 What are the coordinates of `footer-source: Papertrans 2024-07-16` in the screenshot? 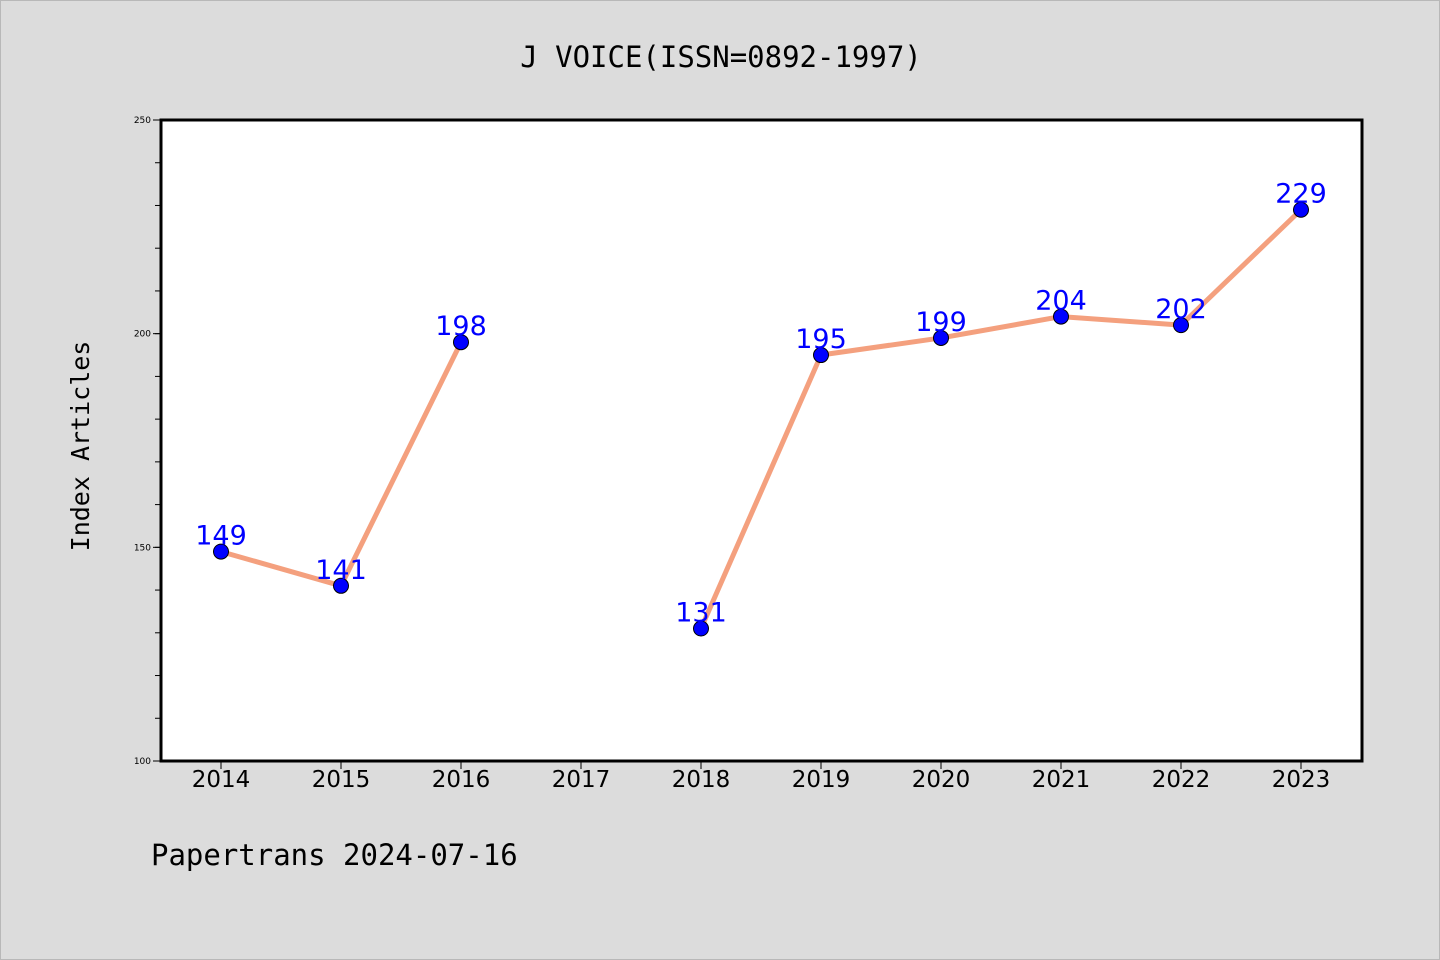 It's located at (334, 855).